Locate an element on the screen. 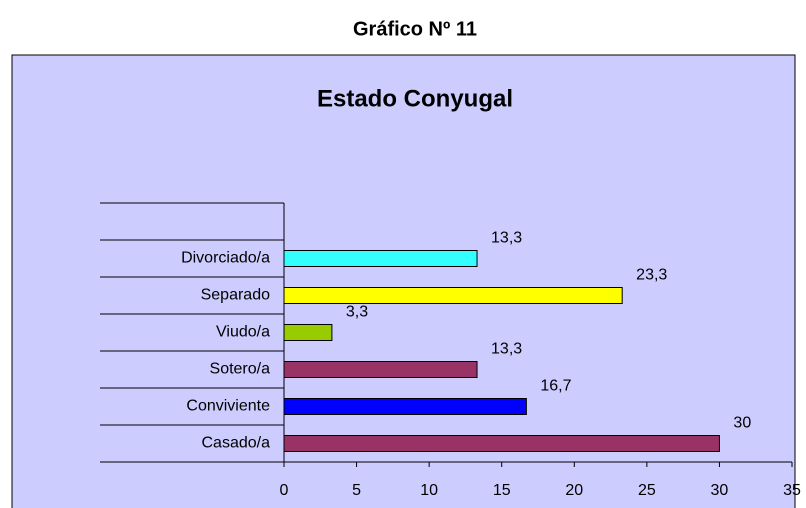 The width and height of the screenshot is (806, 508). x-tick-label: 20 is located at coordinates (574, 490).